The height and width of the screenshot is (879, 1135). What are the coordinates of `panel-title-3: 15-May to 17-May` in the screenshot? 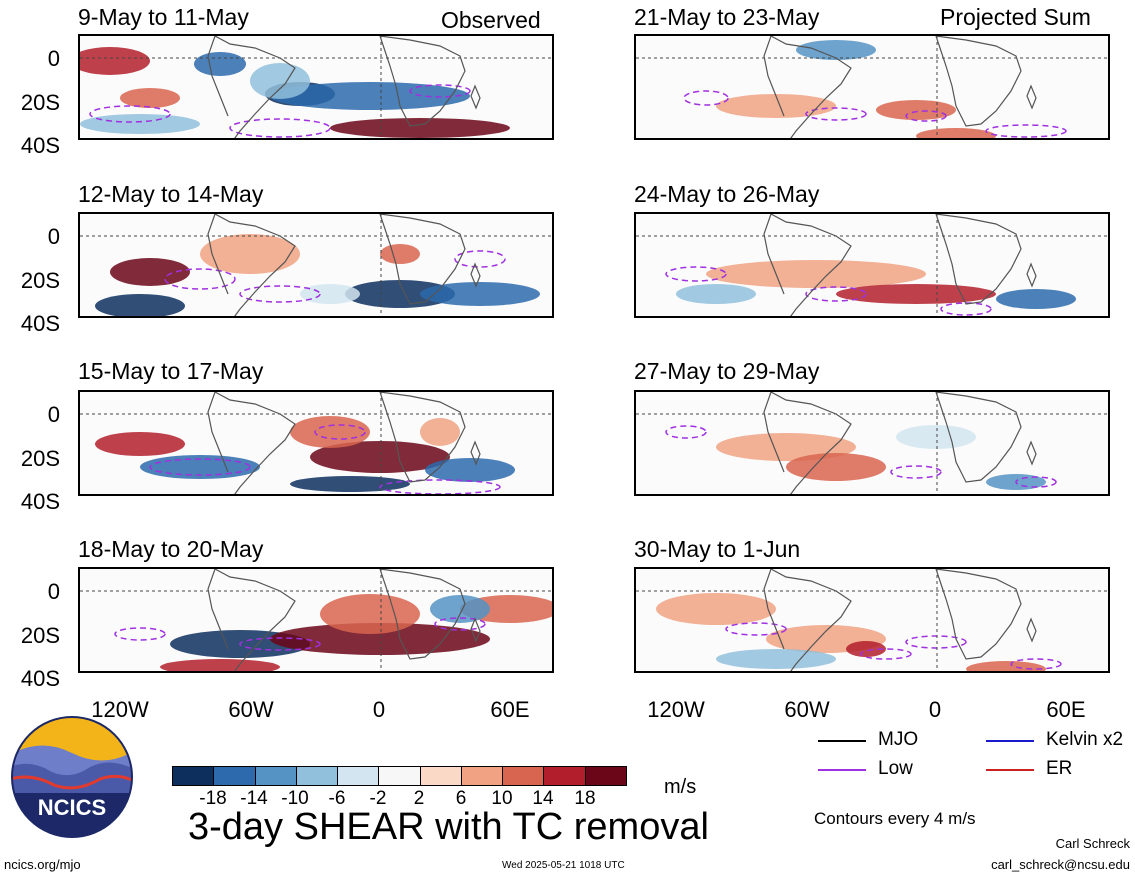 It's located at (171, 371).